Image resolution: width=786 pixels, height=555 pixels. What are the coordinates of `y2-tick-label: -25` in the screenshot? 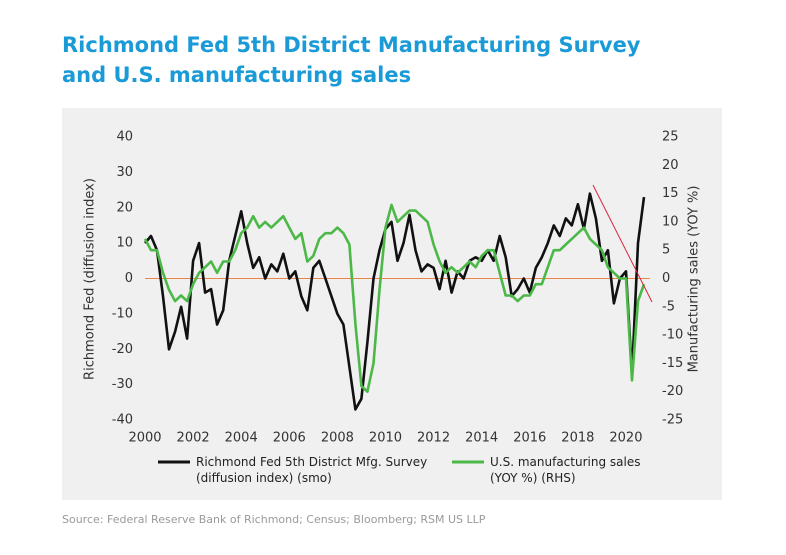 It's located at (672, 420).